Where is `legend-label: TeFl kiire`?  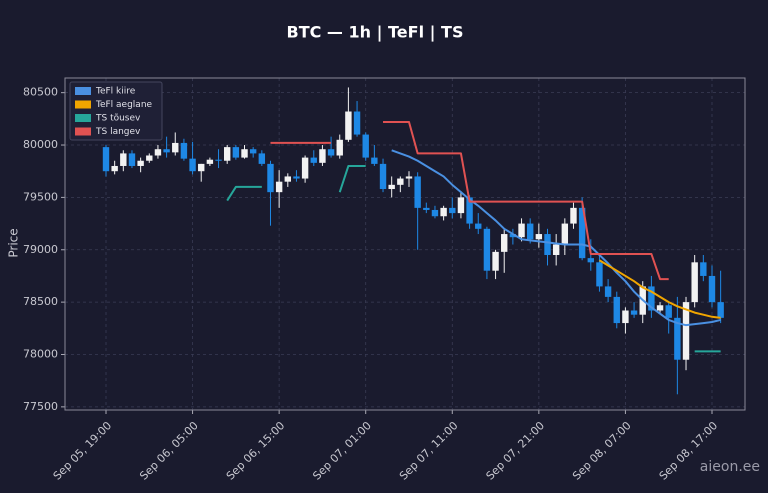 legend-label: TeFl kiire is located at coordinates (115, 92).